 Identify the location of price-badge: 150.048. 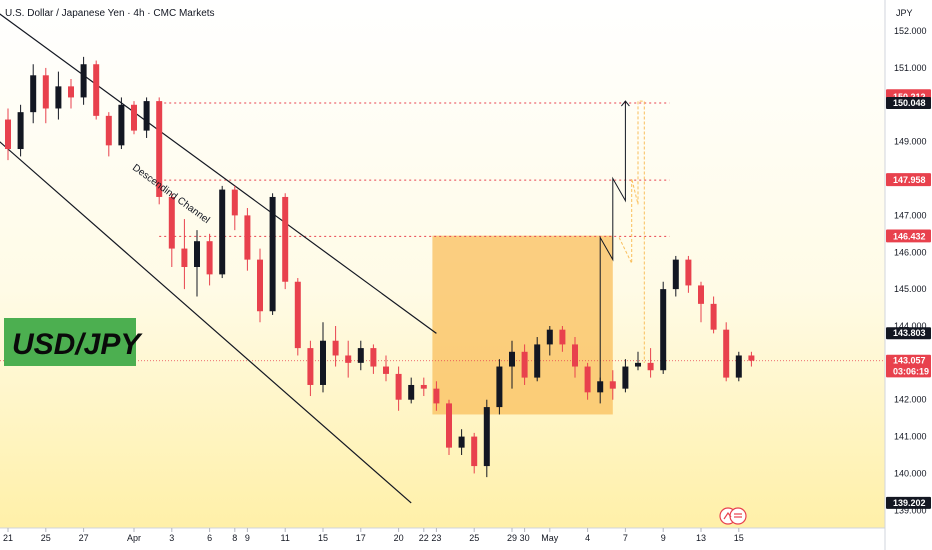
(908, 103).